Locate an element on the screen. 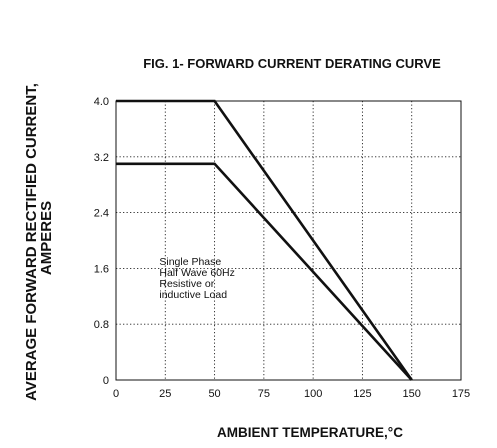 The image size is (497, 448). y-tick-label-0: 0 is located at coordinates (106, 381).